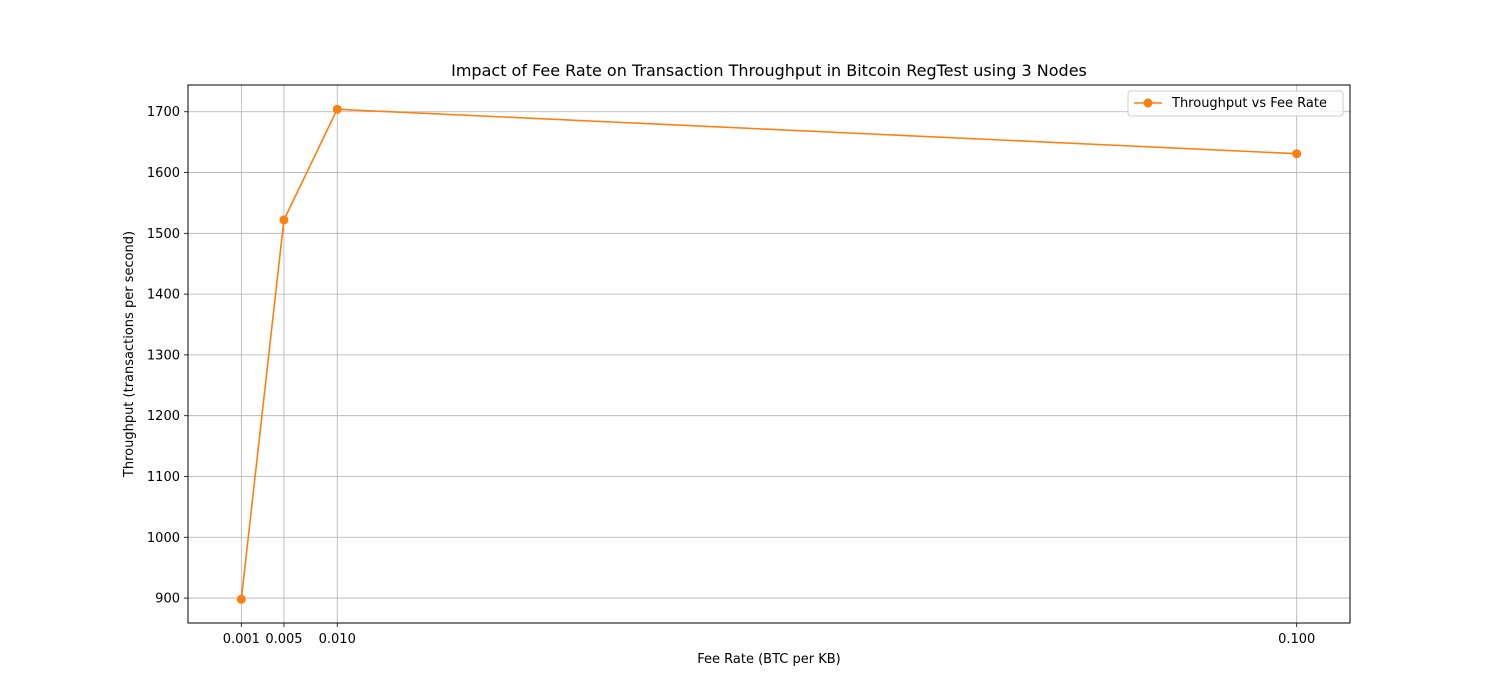 The image size is (1500, 700). I want to click on y-tick-label: 1400, so click(163, 295).